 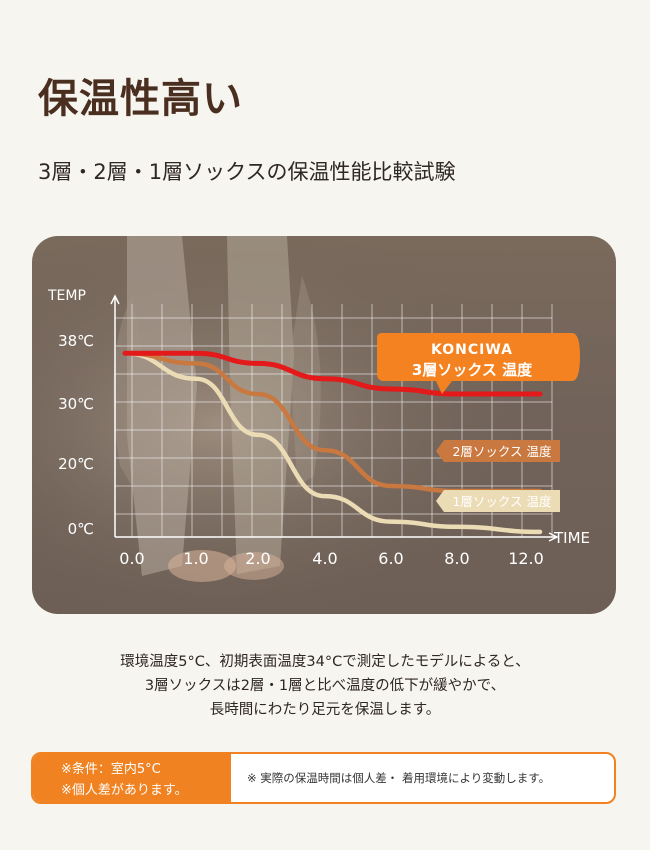 What do you see at coordinates (132, 778) in the screenshot?
I see `conditions-block: ※条件：室内5°C ※個人差があります。` at bounding box center [132, 778].